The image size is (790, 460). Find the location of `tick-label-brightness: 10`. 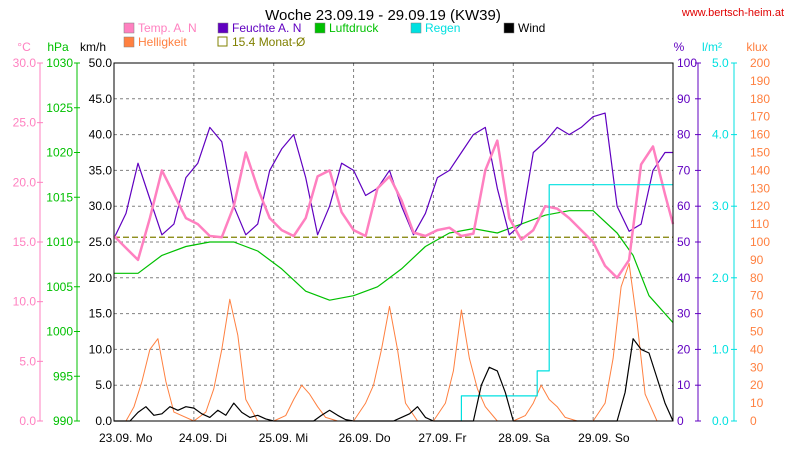

tick-label-brightness: 10 is located at coordinates (757, 403).